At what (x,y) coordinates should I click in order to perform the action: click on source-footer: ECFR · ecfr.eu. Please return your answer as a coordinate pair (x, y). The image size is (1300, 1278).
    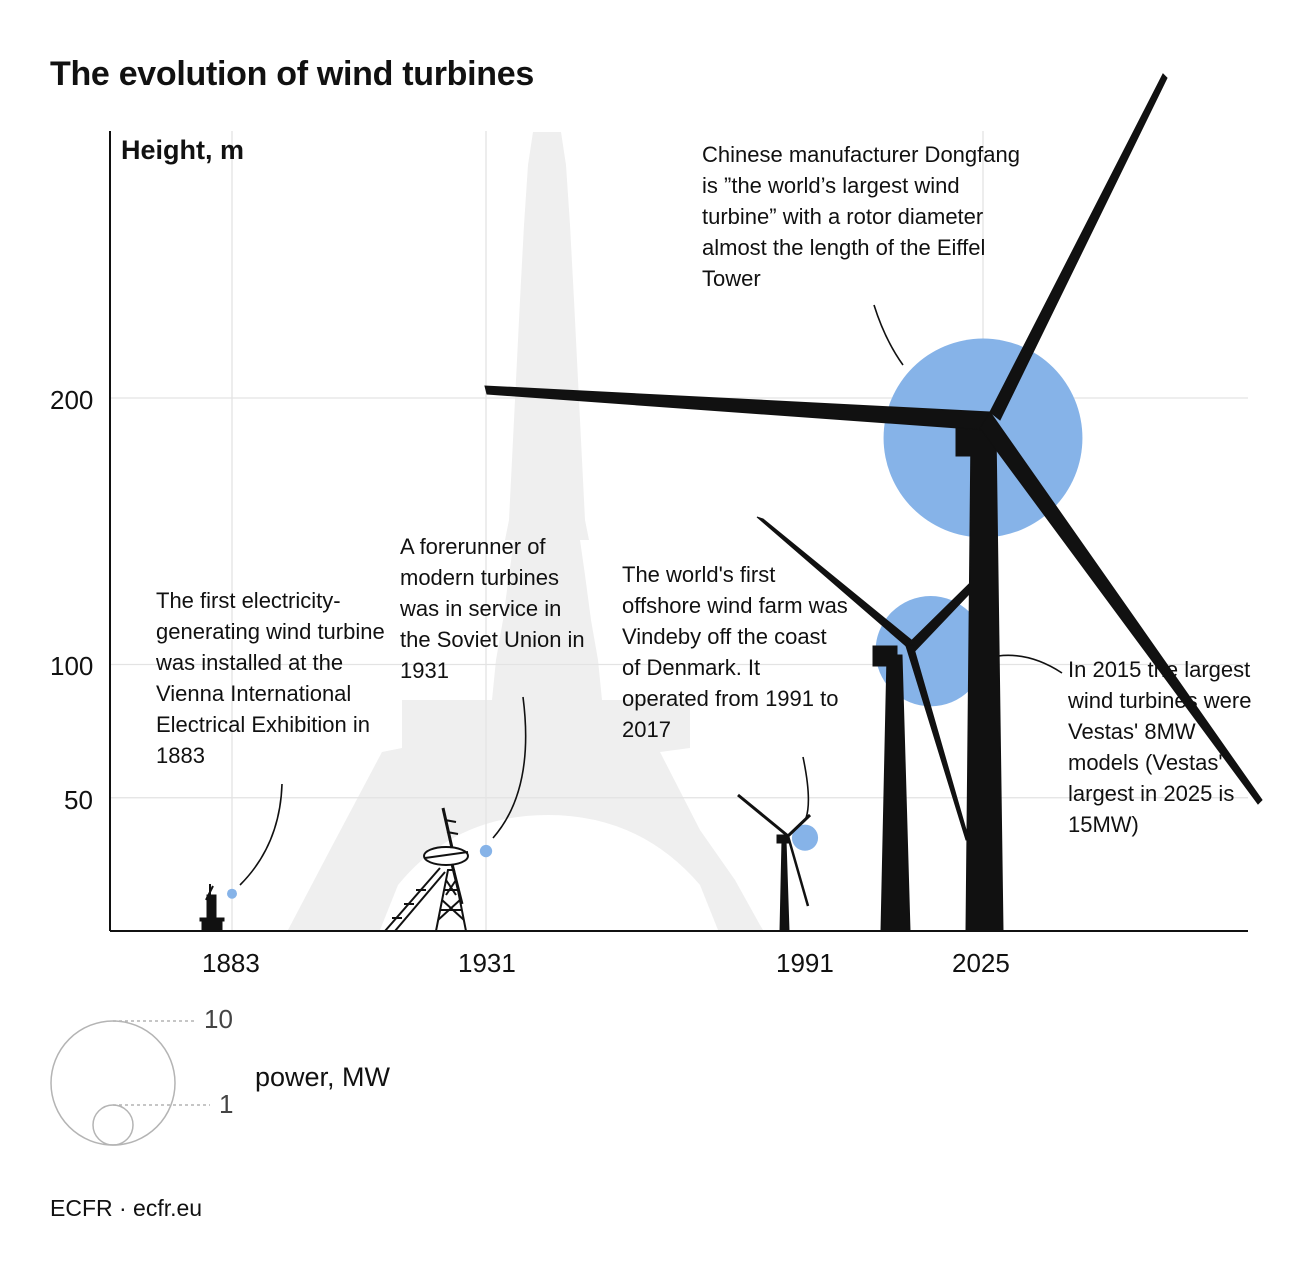
    Looking at the image, I should click on (126, 1208).